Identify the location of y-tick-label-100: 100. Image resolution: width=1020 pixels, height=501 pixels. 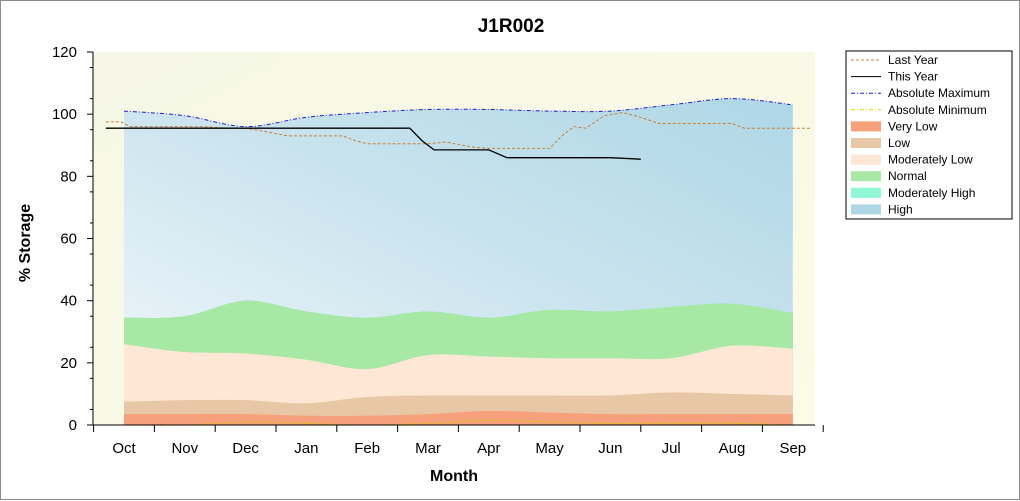
(64, 114).